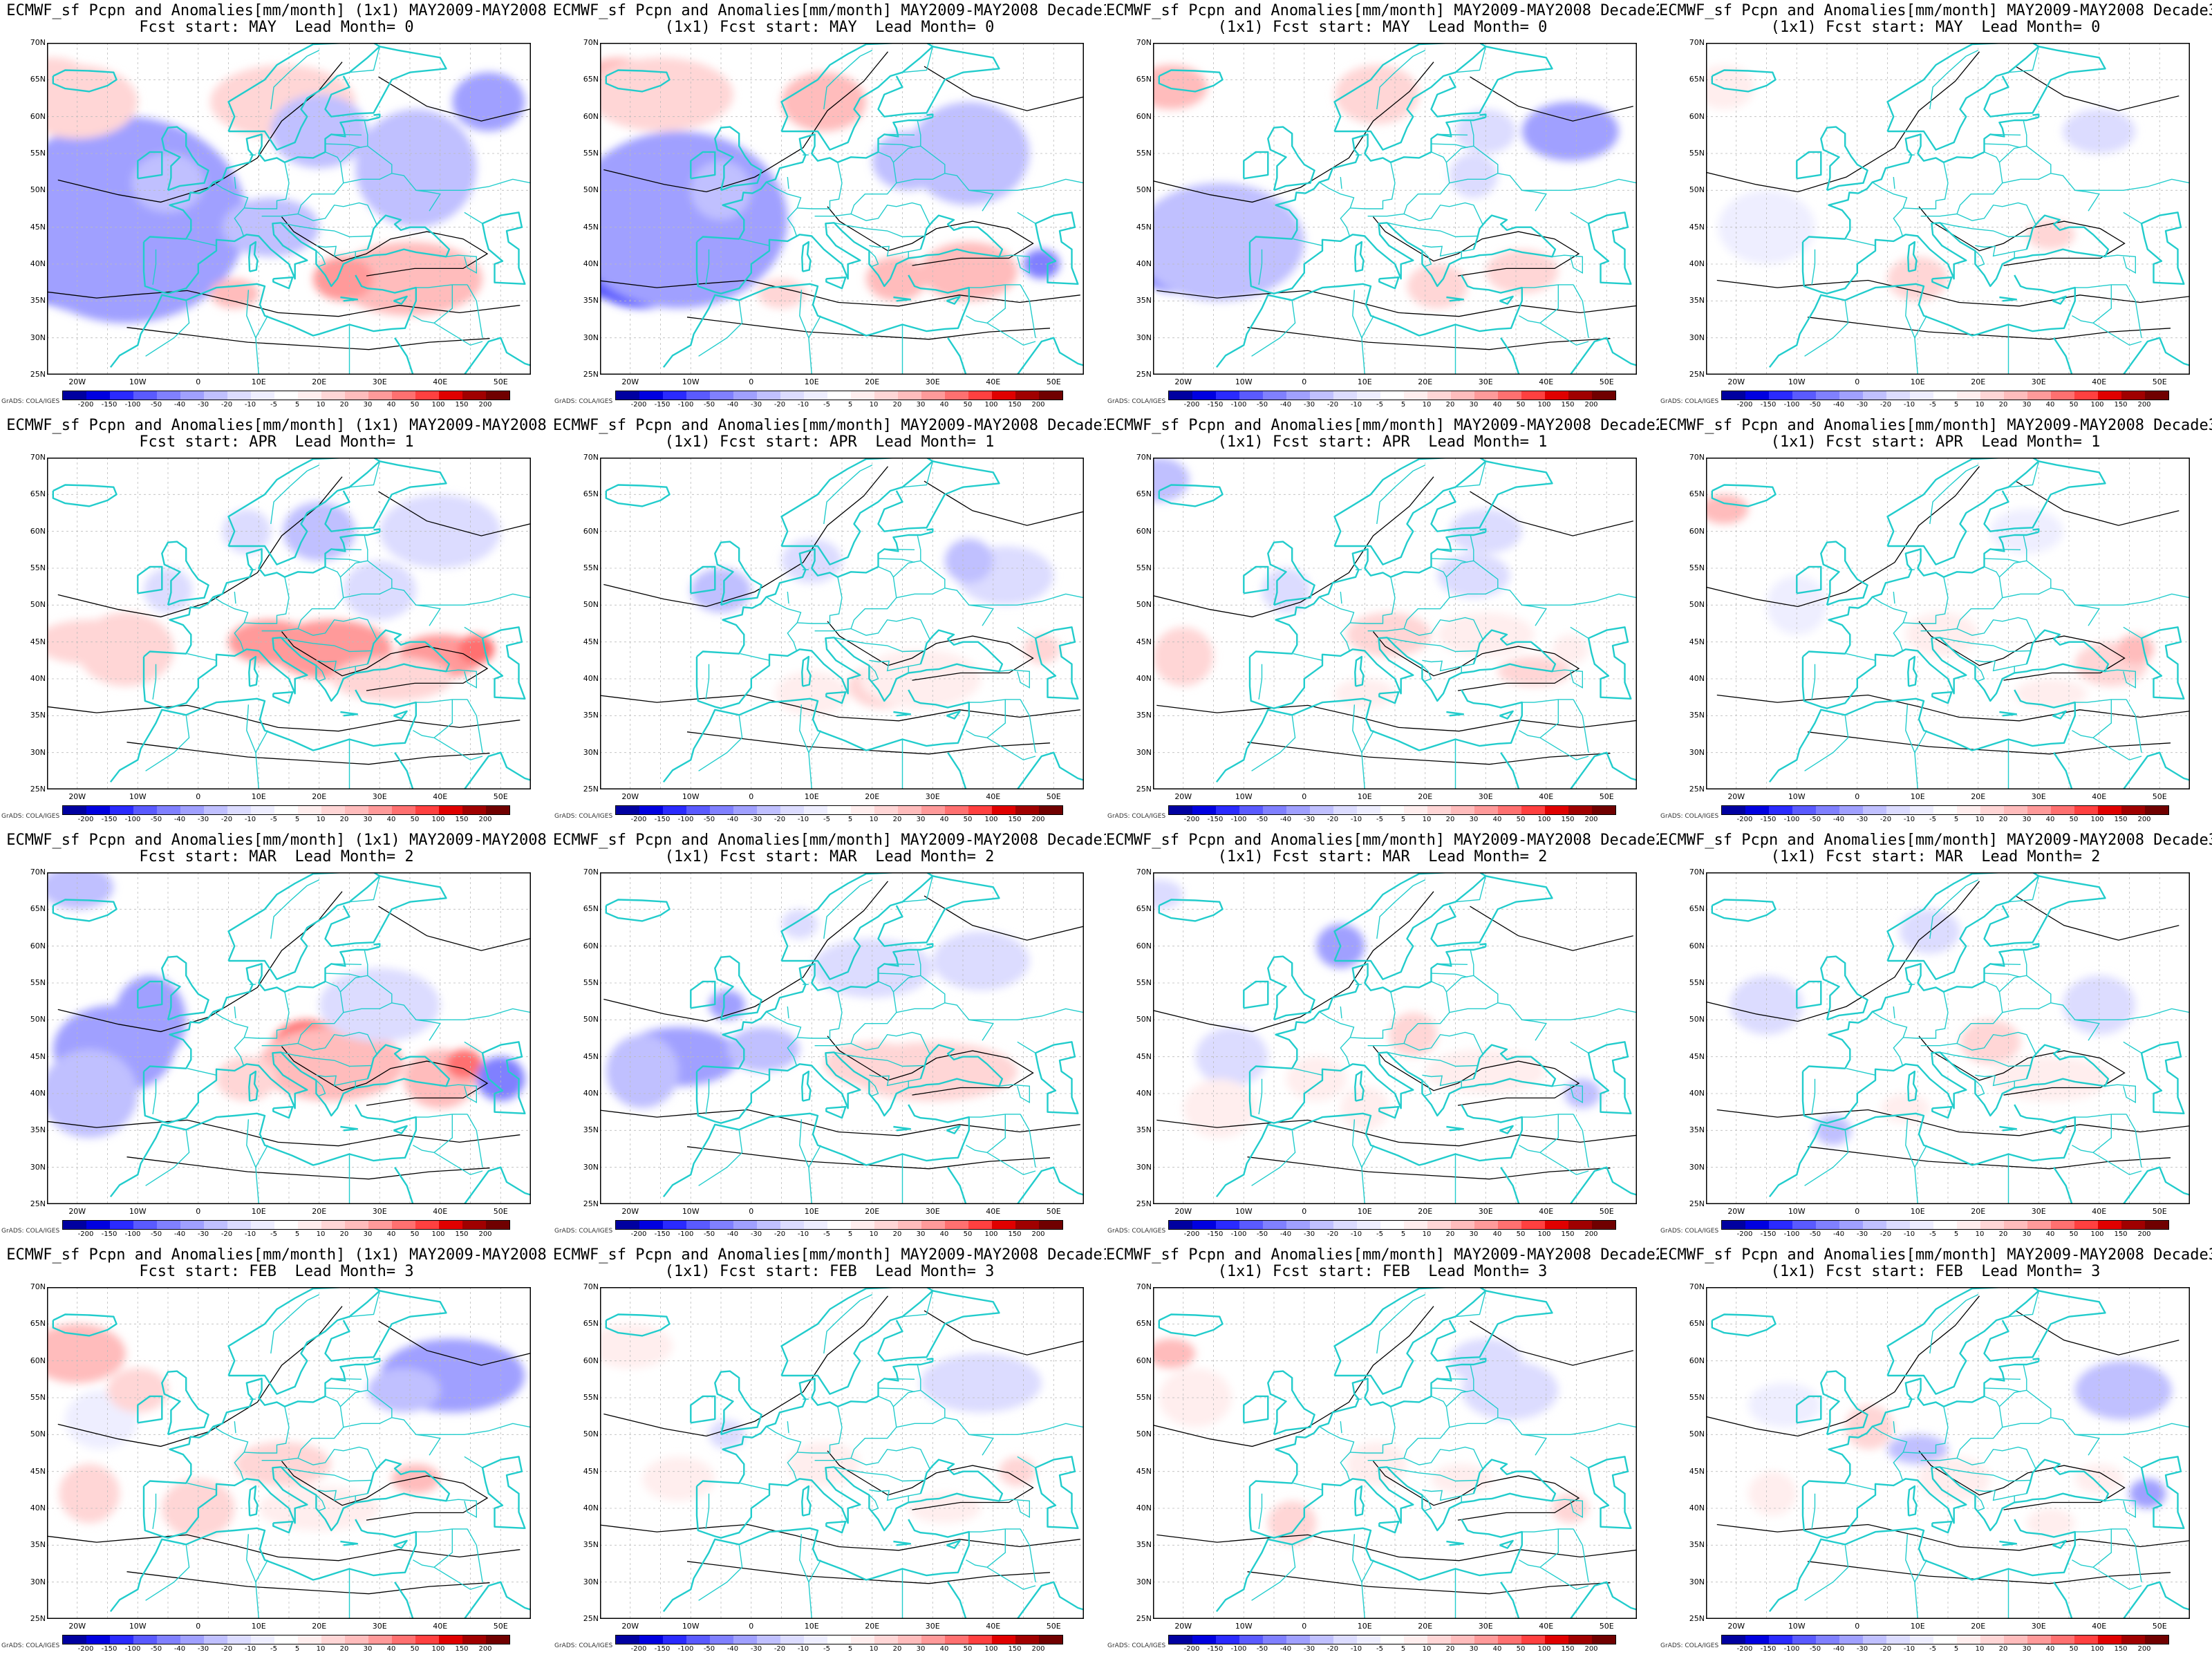 Image resolution: width=2212 pixels, height=1659 pixels. I want to click on colorbar-label: -200, so click(638, 1649).